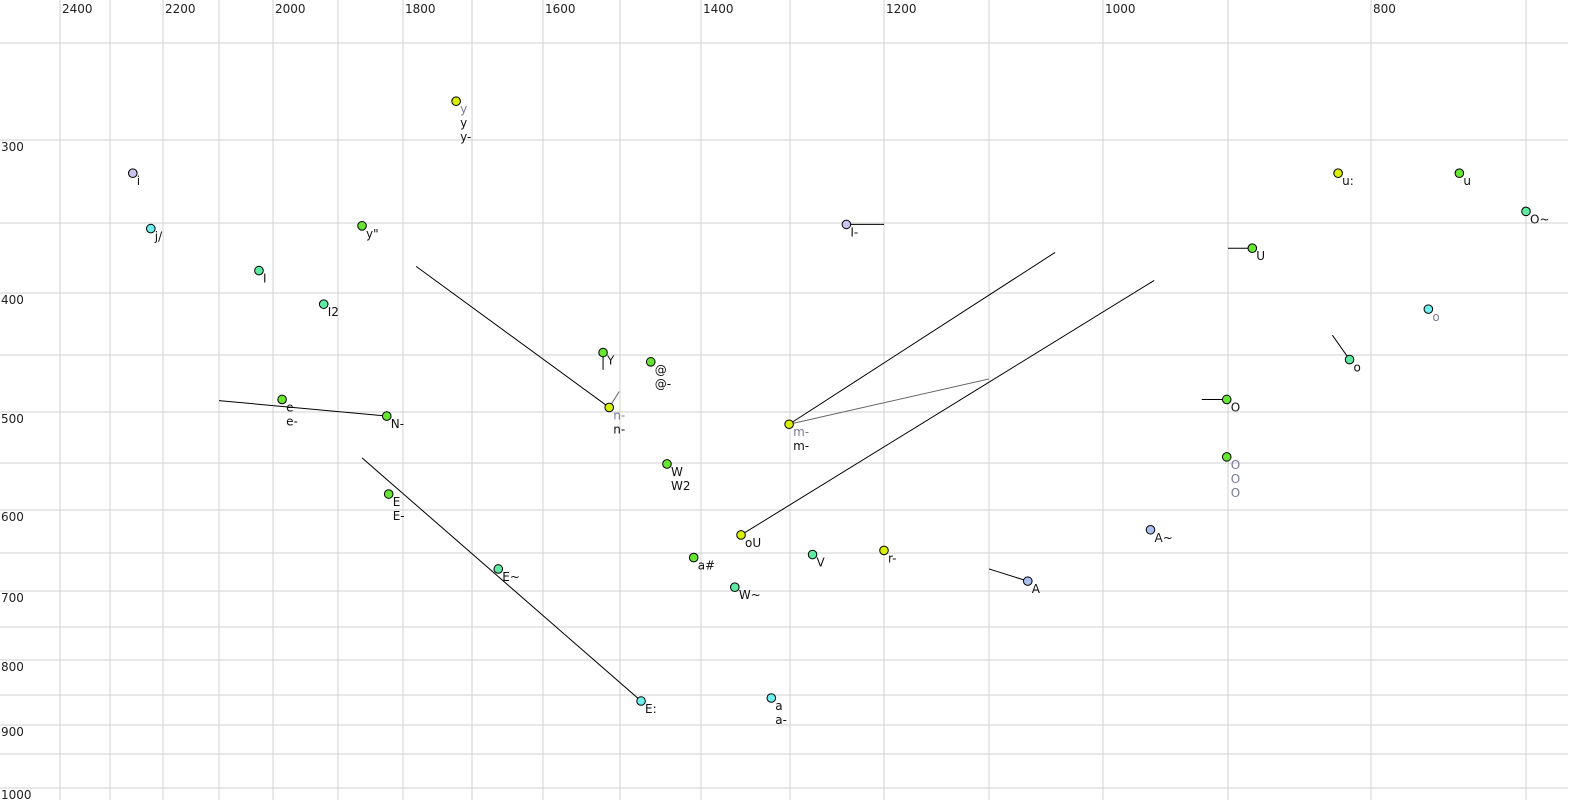 The width and height of the screenshot is (1580, 800). I want to click on data-point: @@-, so click(658, 374).